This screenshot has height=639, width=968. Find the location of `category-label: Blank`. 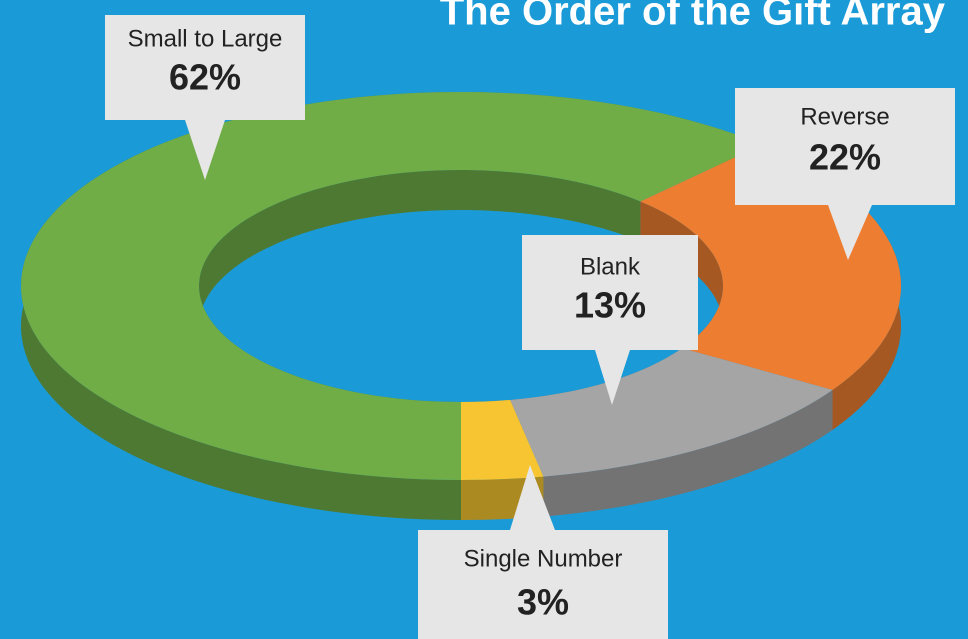

category-label: Blank is located at coordinates (610, 266).